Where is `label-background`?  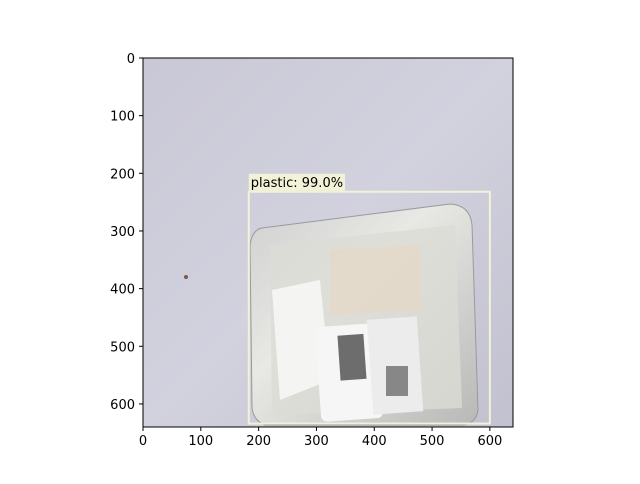
label-background is located at coordinates (297, 182).